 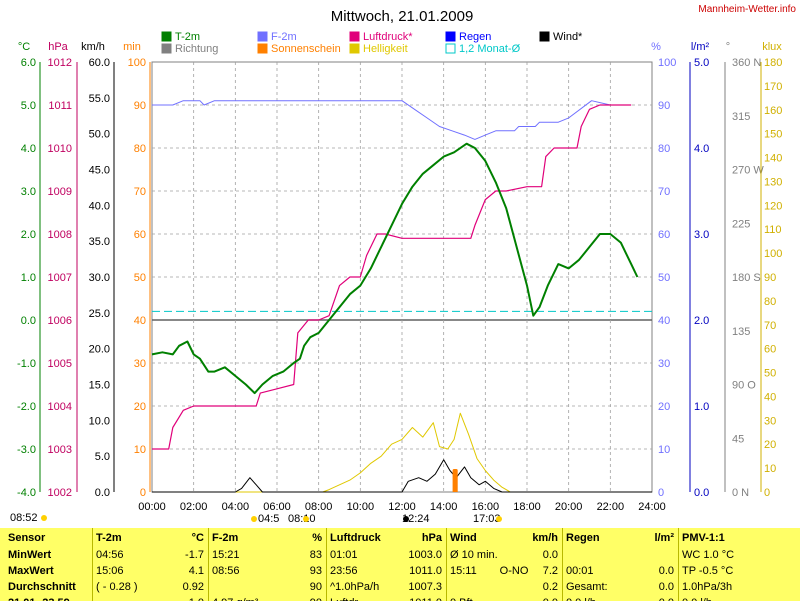 What do you see at coordinates (60, 364) in the screenshot?
I see `pressure-tick-label: 1005` at bounding box center [60, 364].